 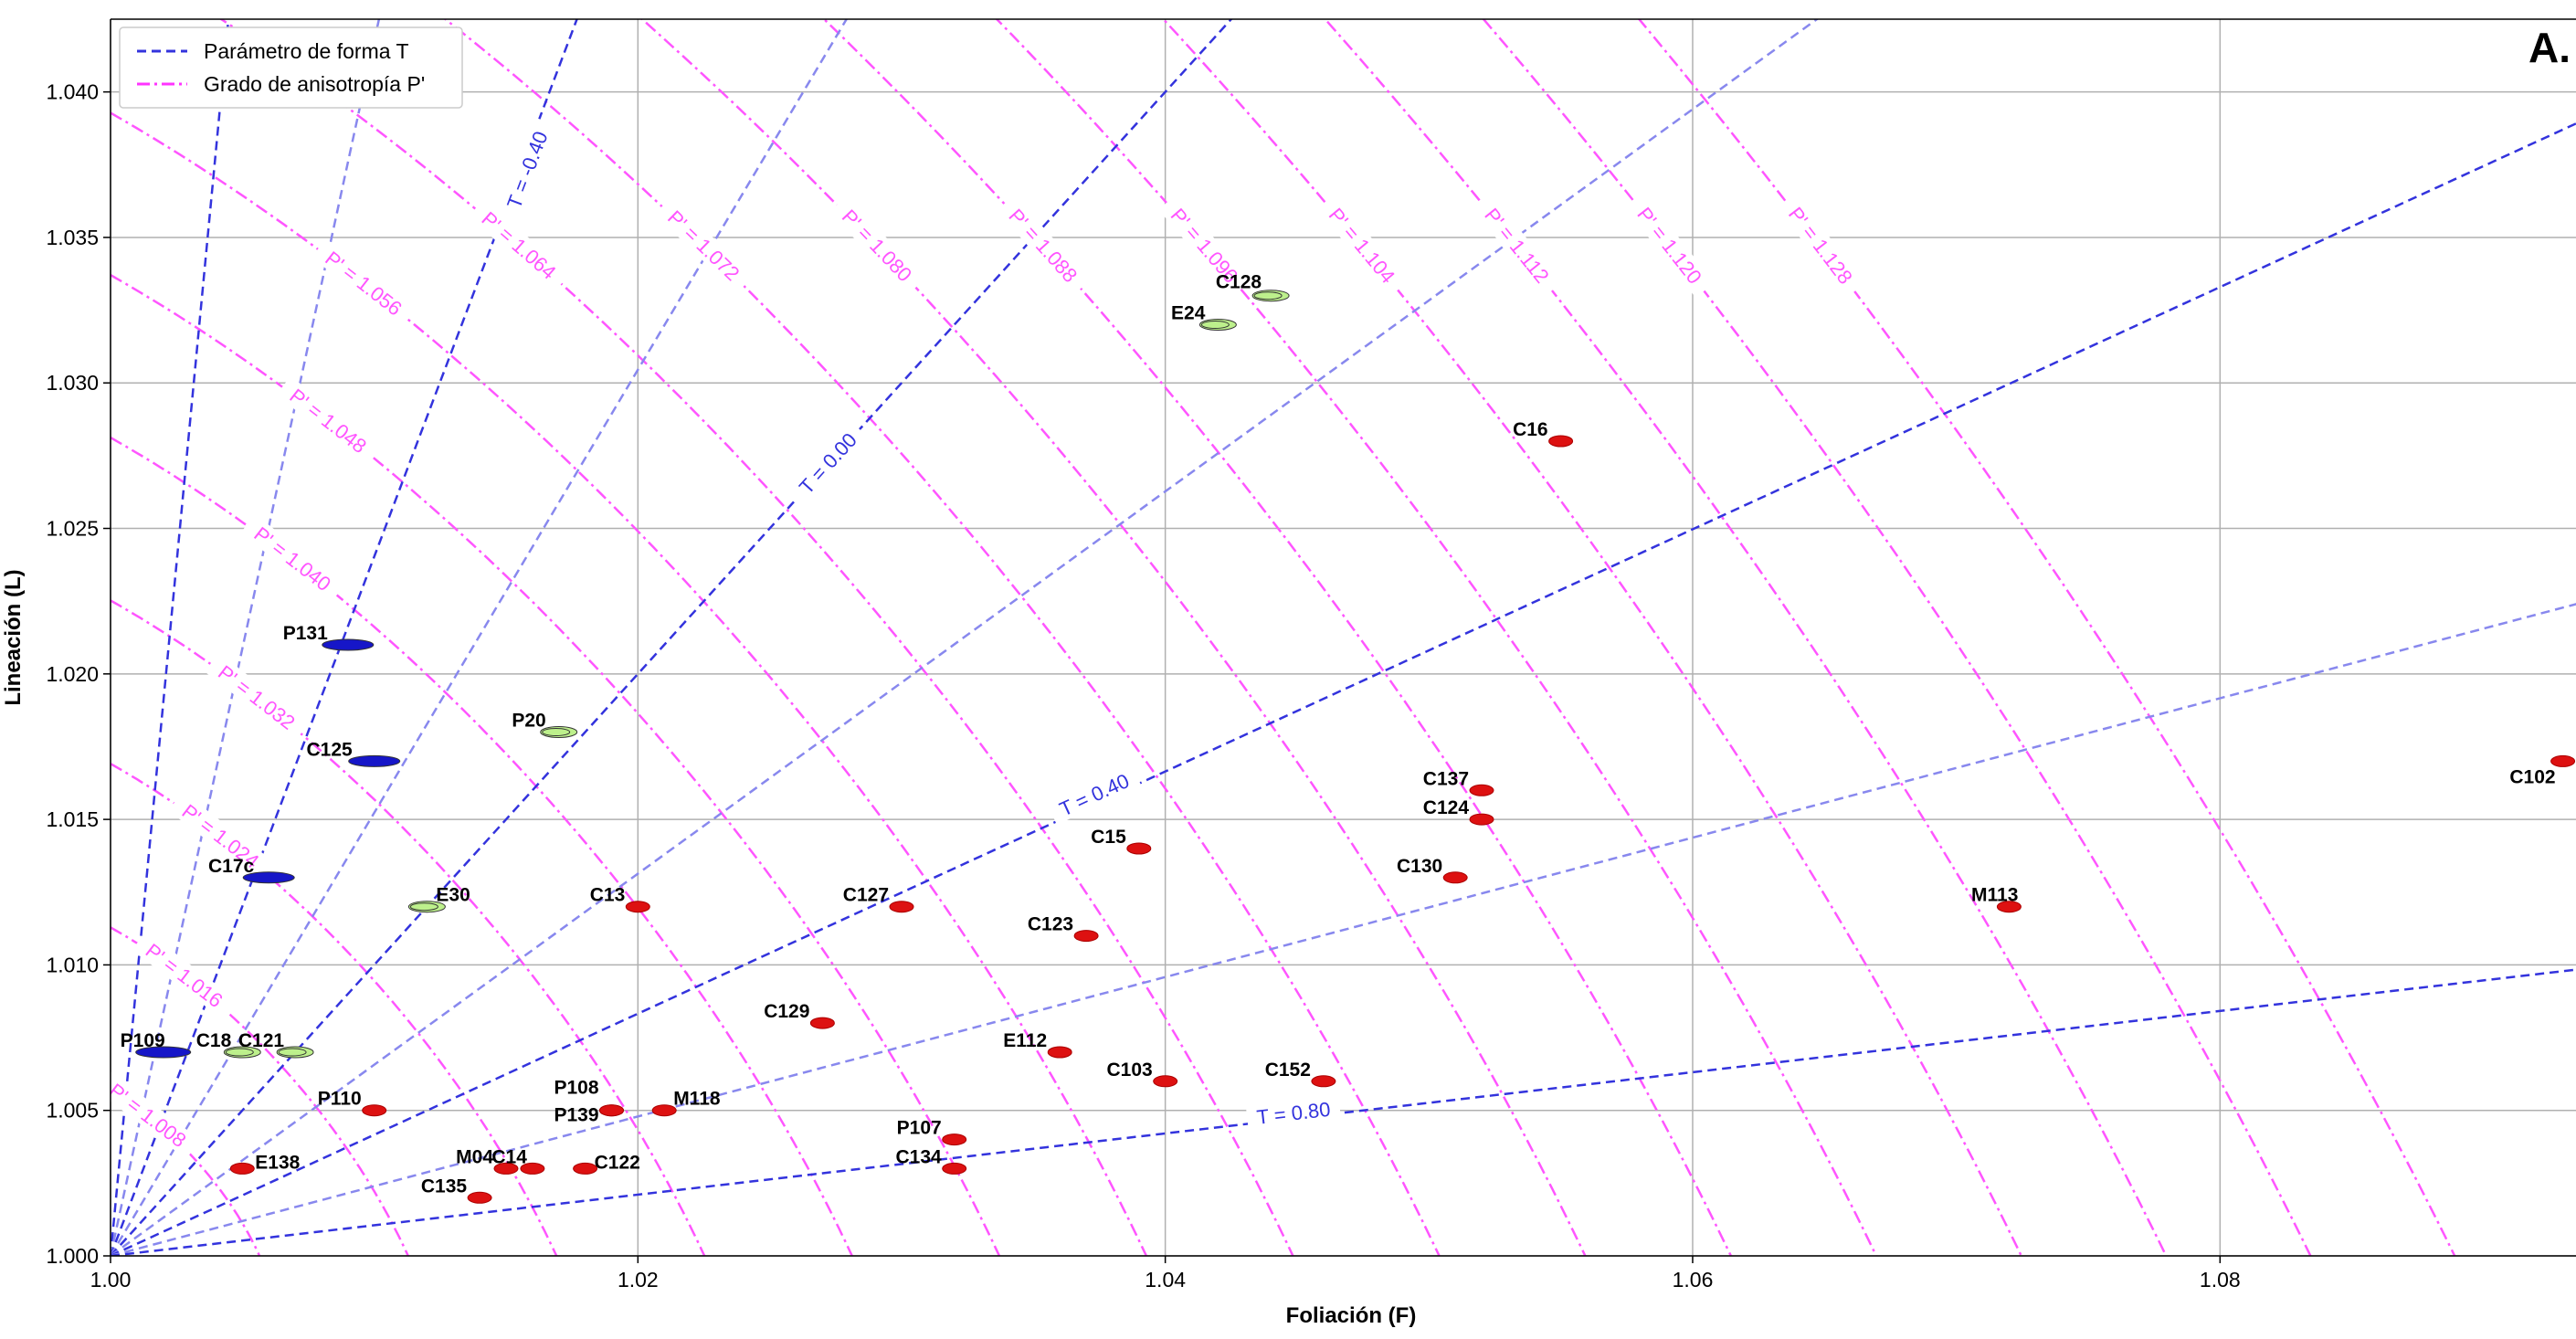 What do you see at coordinates (72, 1111) in the screenshot?
I see `y-tick-label: 1.005` at bounding box center [72, 1111].